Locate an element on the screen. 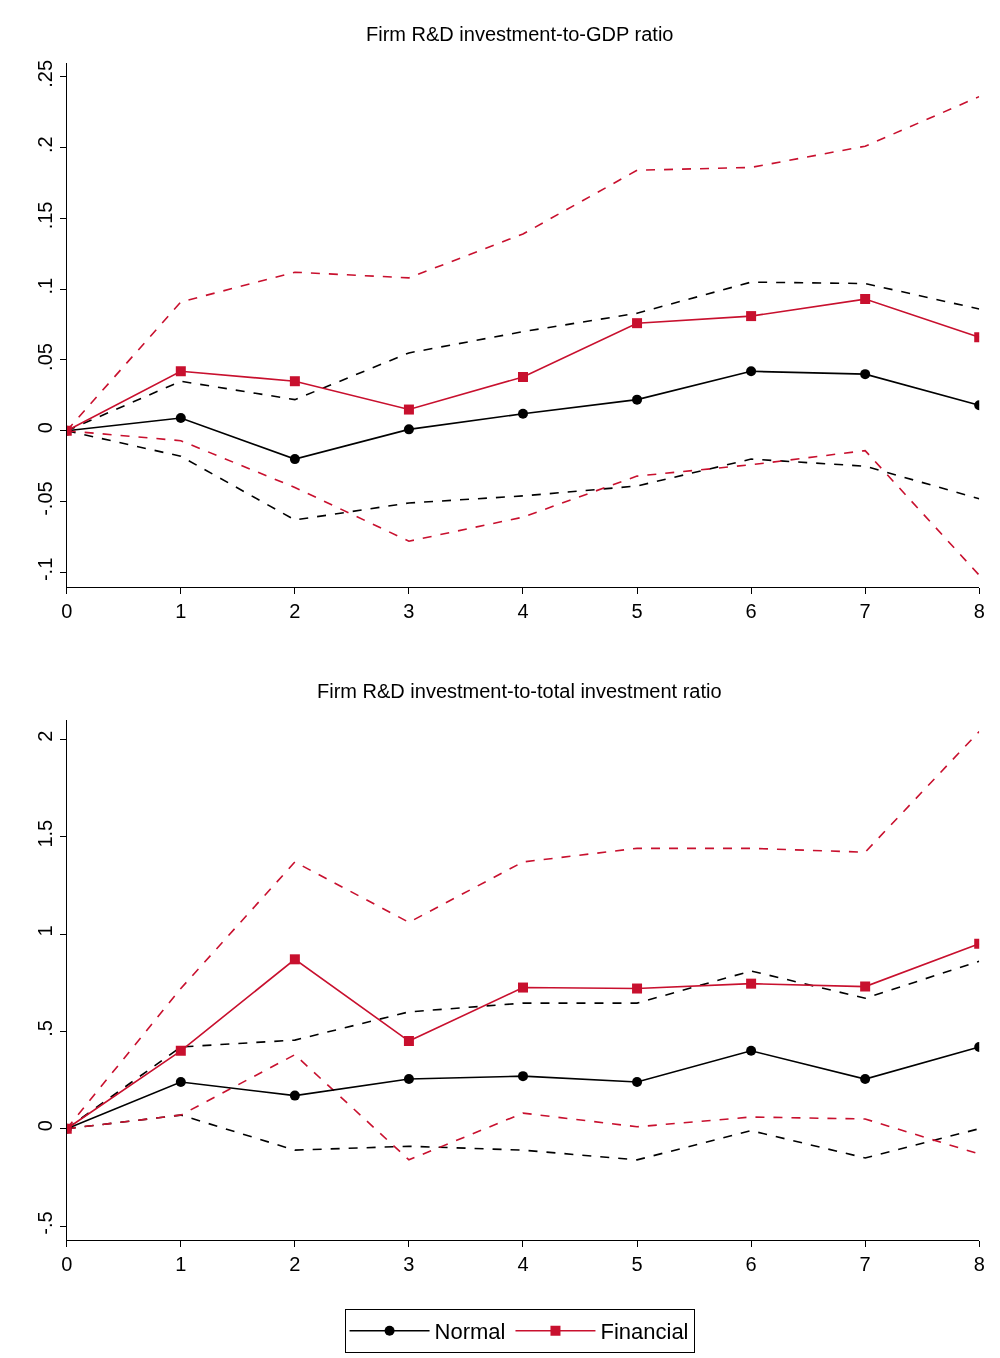 This screenshot has width=1000, height=1358. chart-title: Firm R&D investment-to-total investment ratio is located at coordinates (519, 691).